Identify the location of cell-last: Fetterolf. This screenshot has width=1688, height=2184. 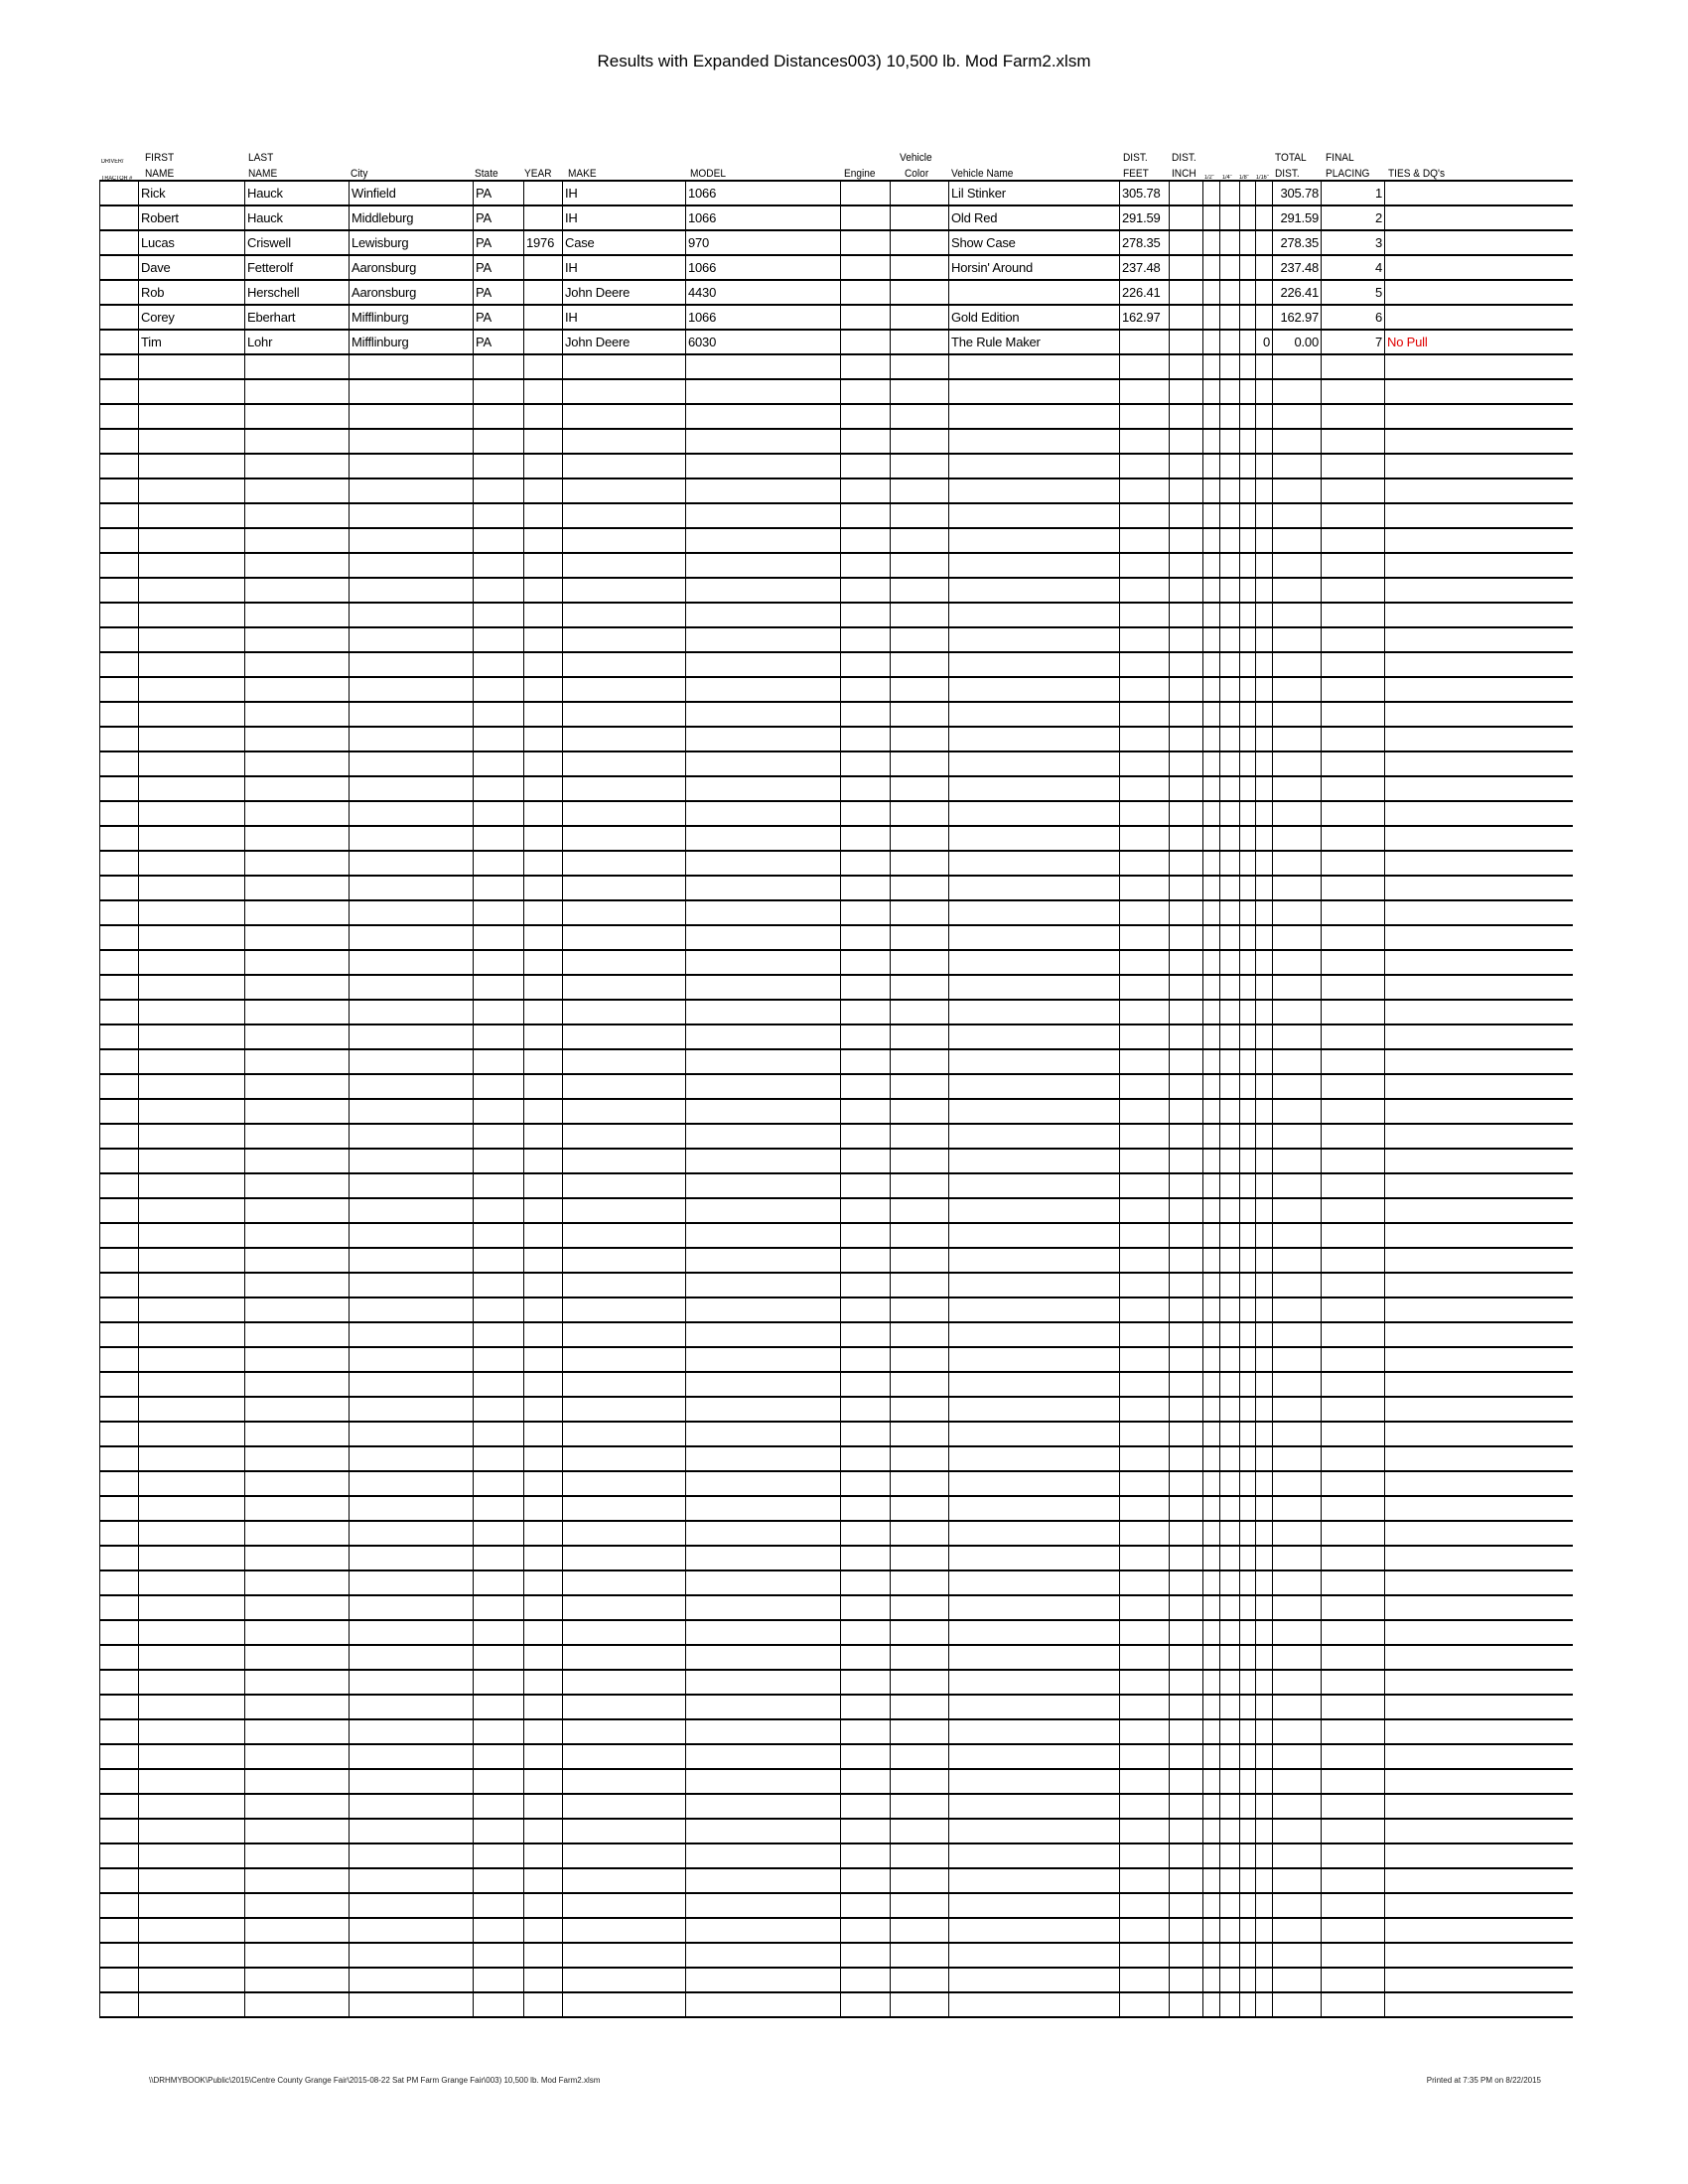
(297, 267).